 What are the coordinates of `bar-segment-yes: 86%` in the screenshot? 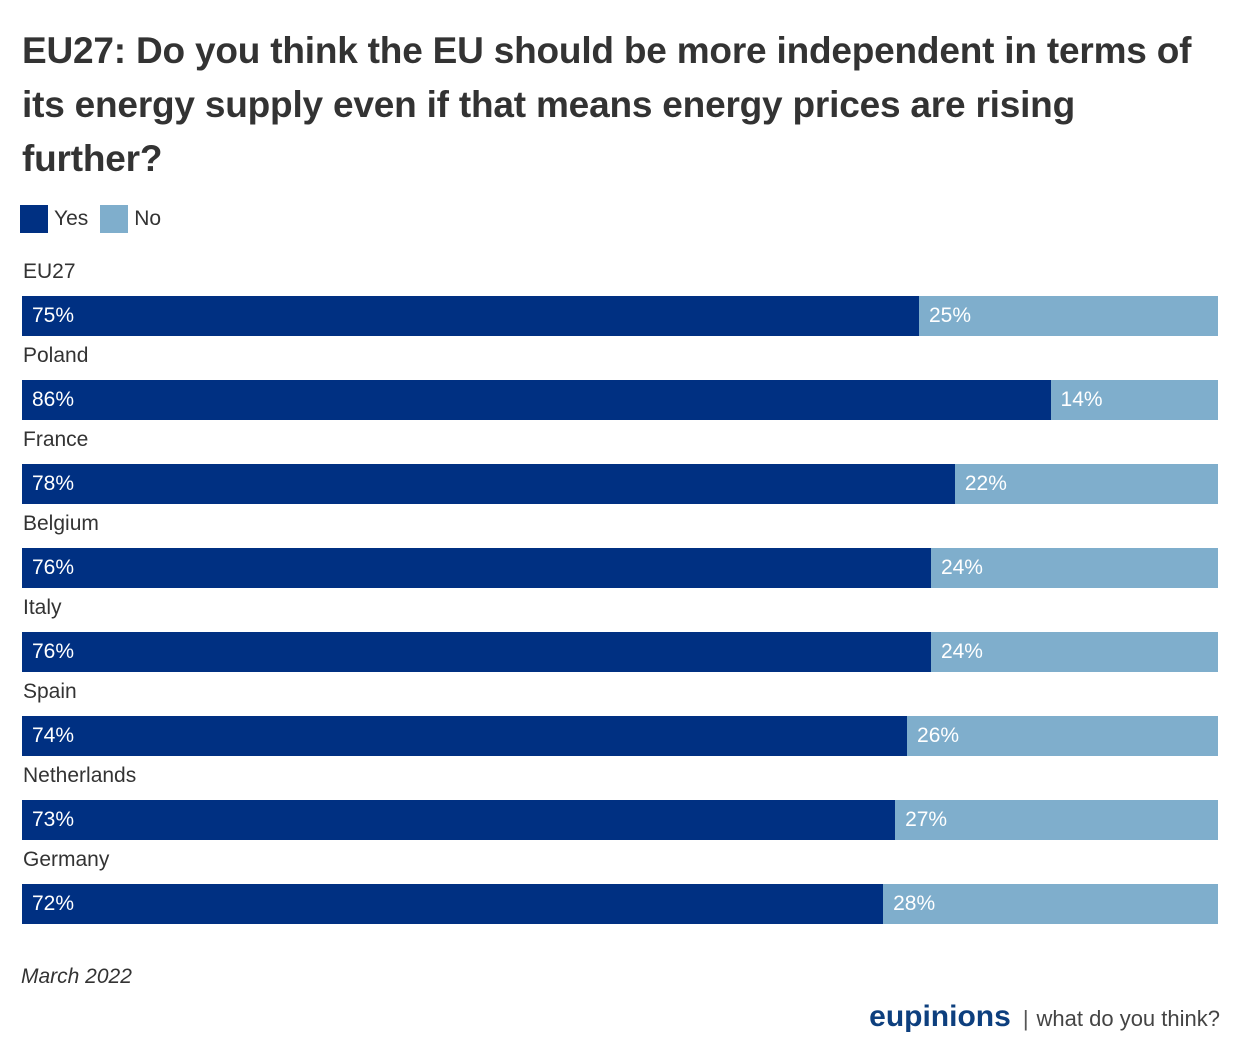 It's located at (536, 400).